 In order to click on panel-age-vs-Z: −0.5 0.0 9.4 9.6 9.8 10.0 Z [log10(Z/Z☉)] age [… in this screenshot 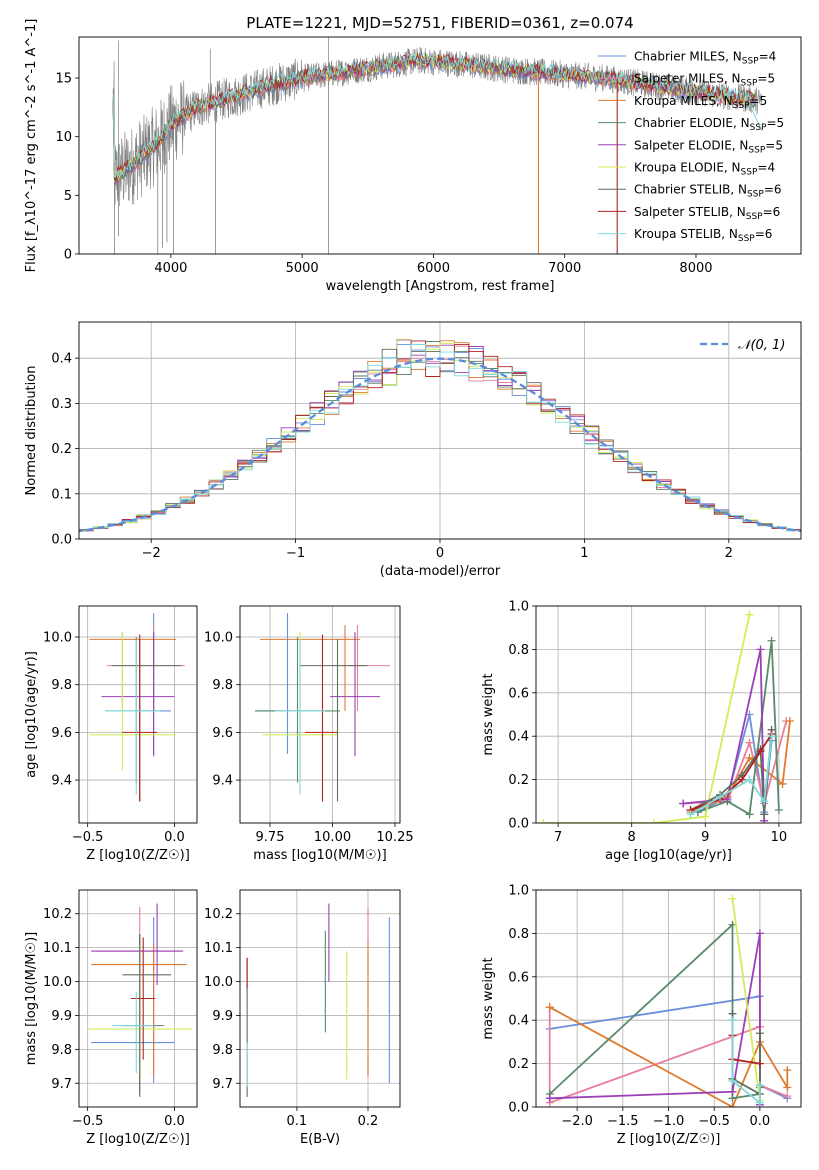, I will do `click(111, 734)`.